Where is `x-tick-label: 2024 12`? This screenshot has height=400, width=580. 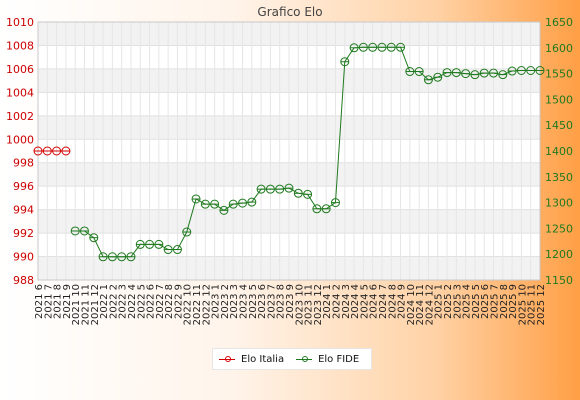
x-tick-label: 2024 12 is located at coordinates (429, 304).